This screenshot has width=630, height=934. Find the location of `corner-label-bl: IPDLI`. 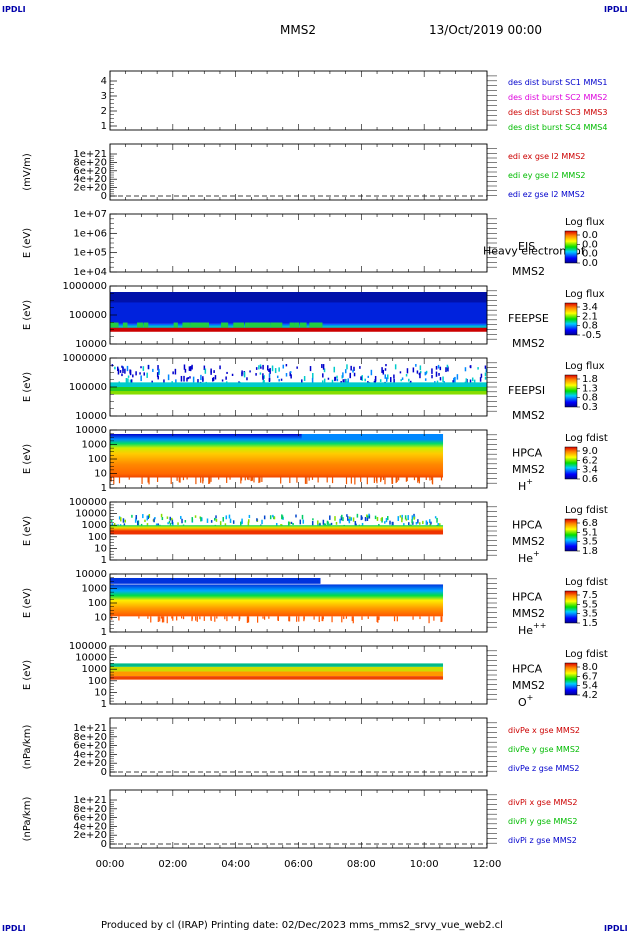

corner-label-bl: IPDLI is located at coordinates (14, 928).